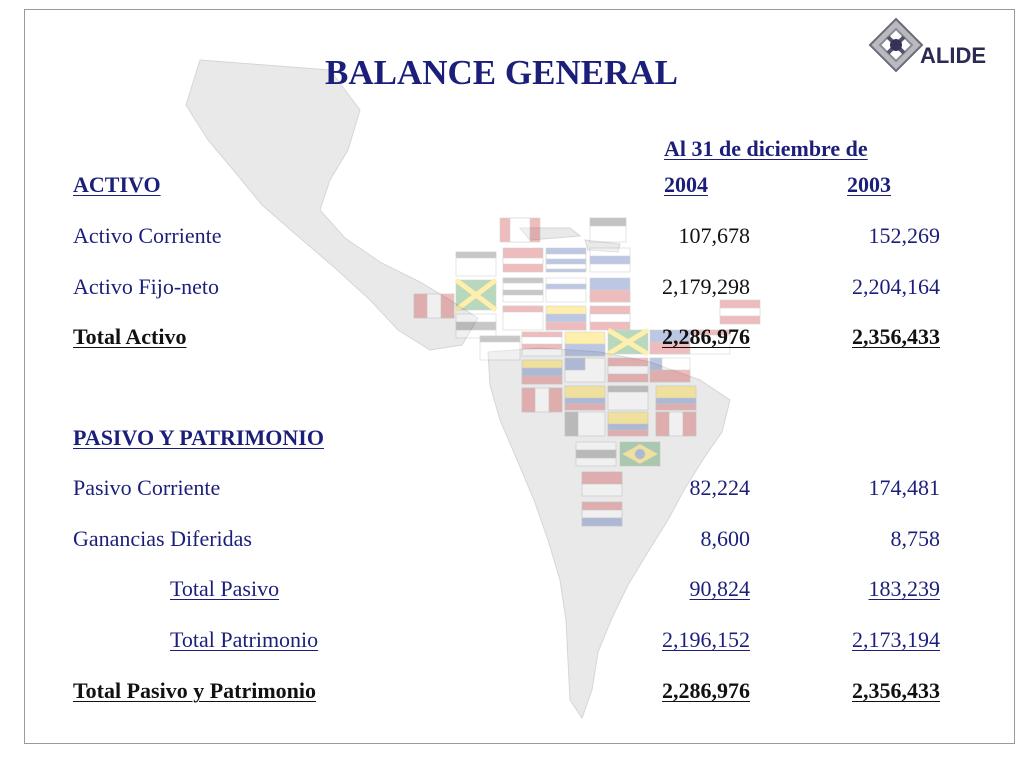 This screenshot has height=768, width=1036. Describe the element at coordinates (162, 538) in the screenshot. I see `ganancias-diferidas-label: Ganancias Diferidas` at that location.